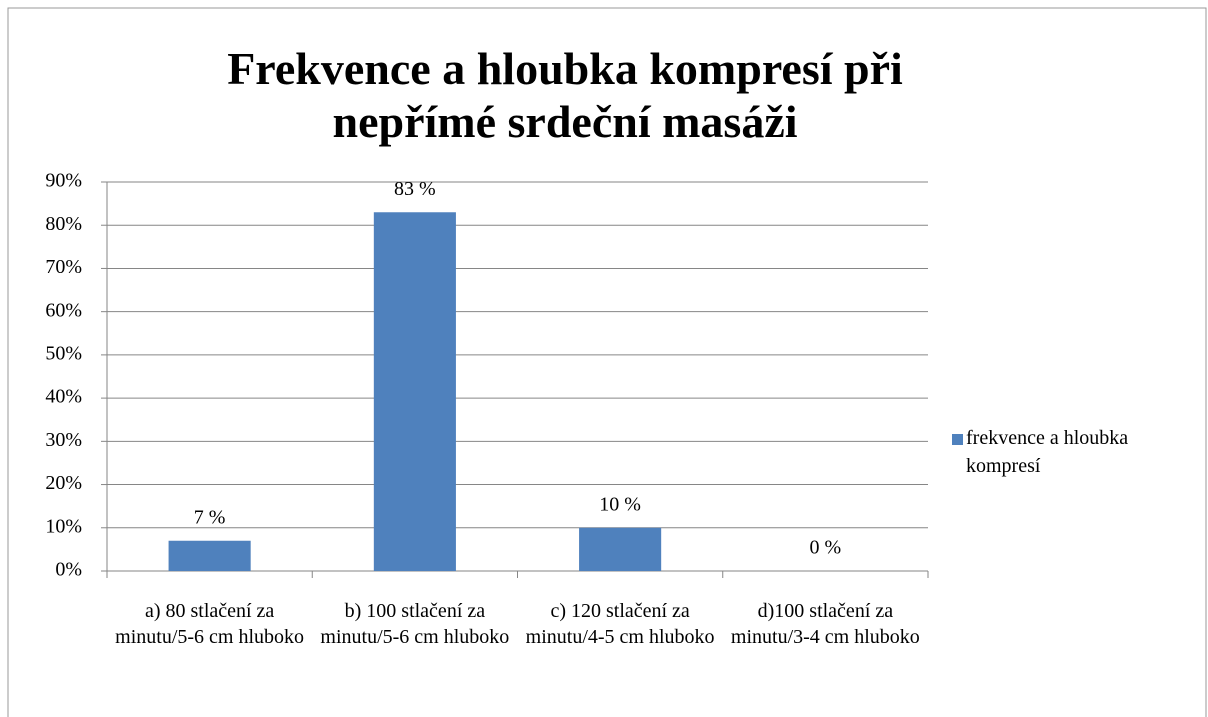 The width and height of the screenshot is (1208, 717). What do you see at coordinates (825, 624) in the screenshot?
I see `x-tick-label: d)100 stlačení za minutu/3-4 cm hluboko` at bounding box center [825, 624].